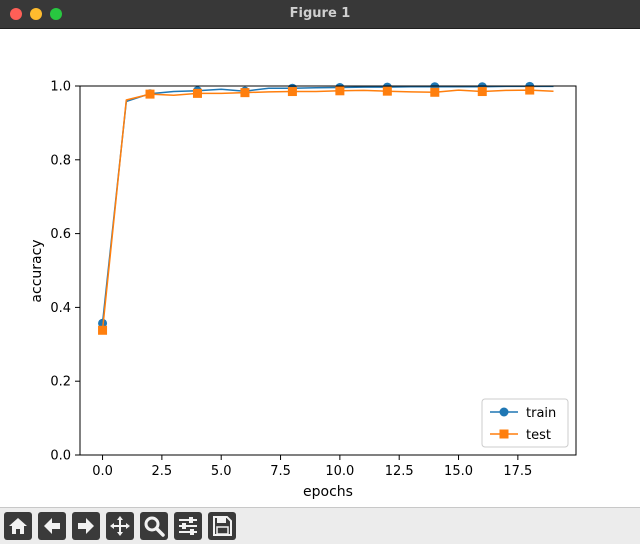 The image size is (640, 544). I want to click on x-tick-label: 7.5, so click(280, 471).